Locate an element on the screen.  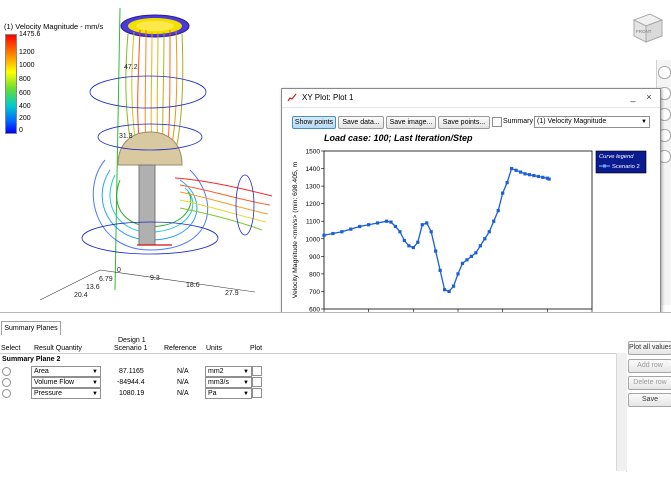
col-select: Select is located at coordinates (11, 348).